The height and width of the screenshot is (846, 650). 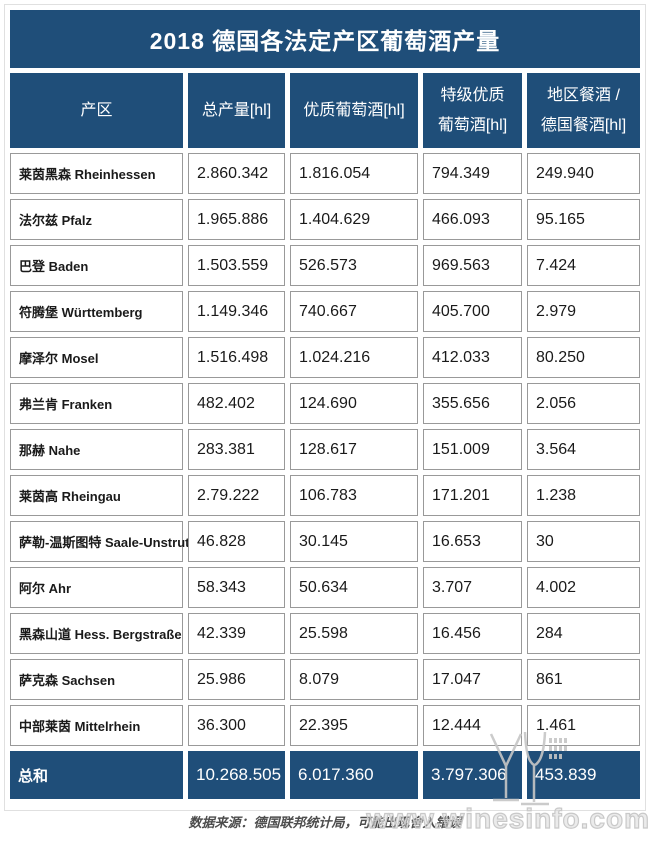 I want to click on value-cell: 412.033, so click(x=472, y=357).